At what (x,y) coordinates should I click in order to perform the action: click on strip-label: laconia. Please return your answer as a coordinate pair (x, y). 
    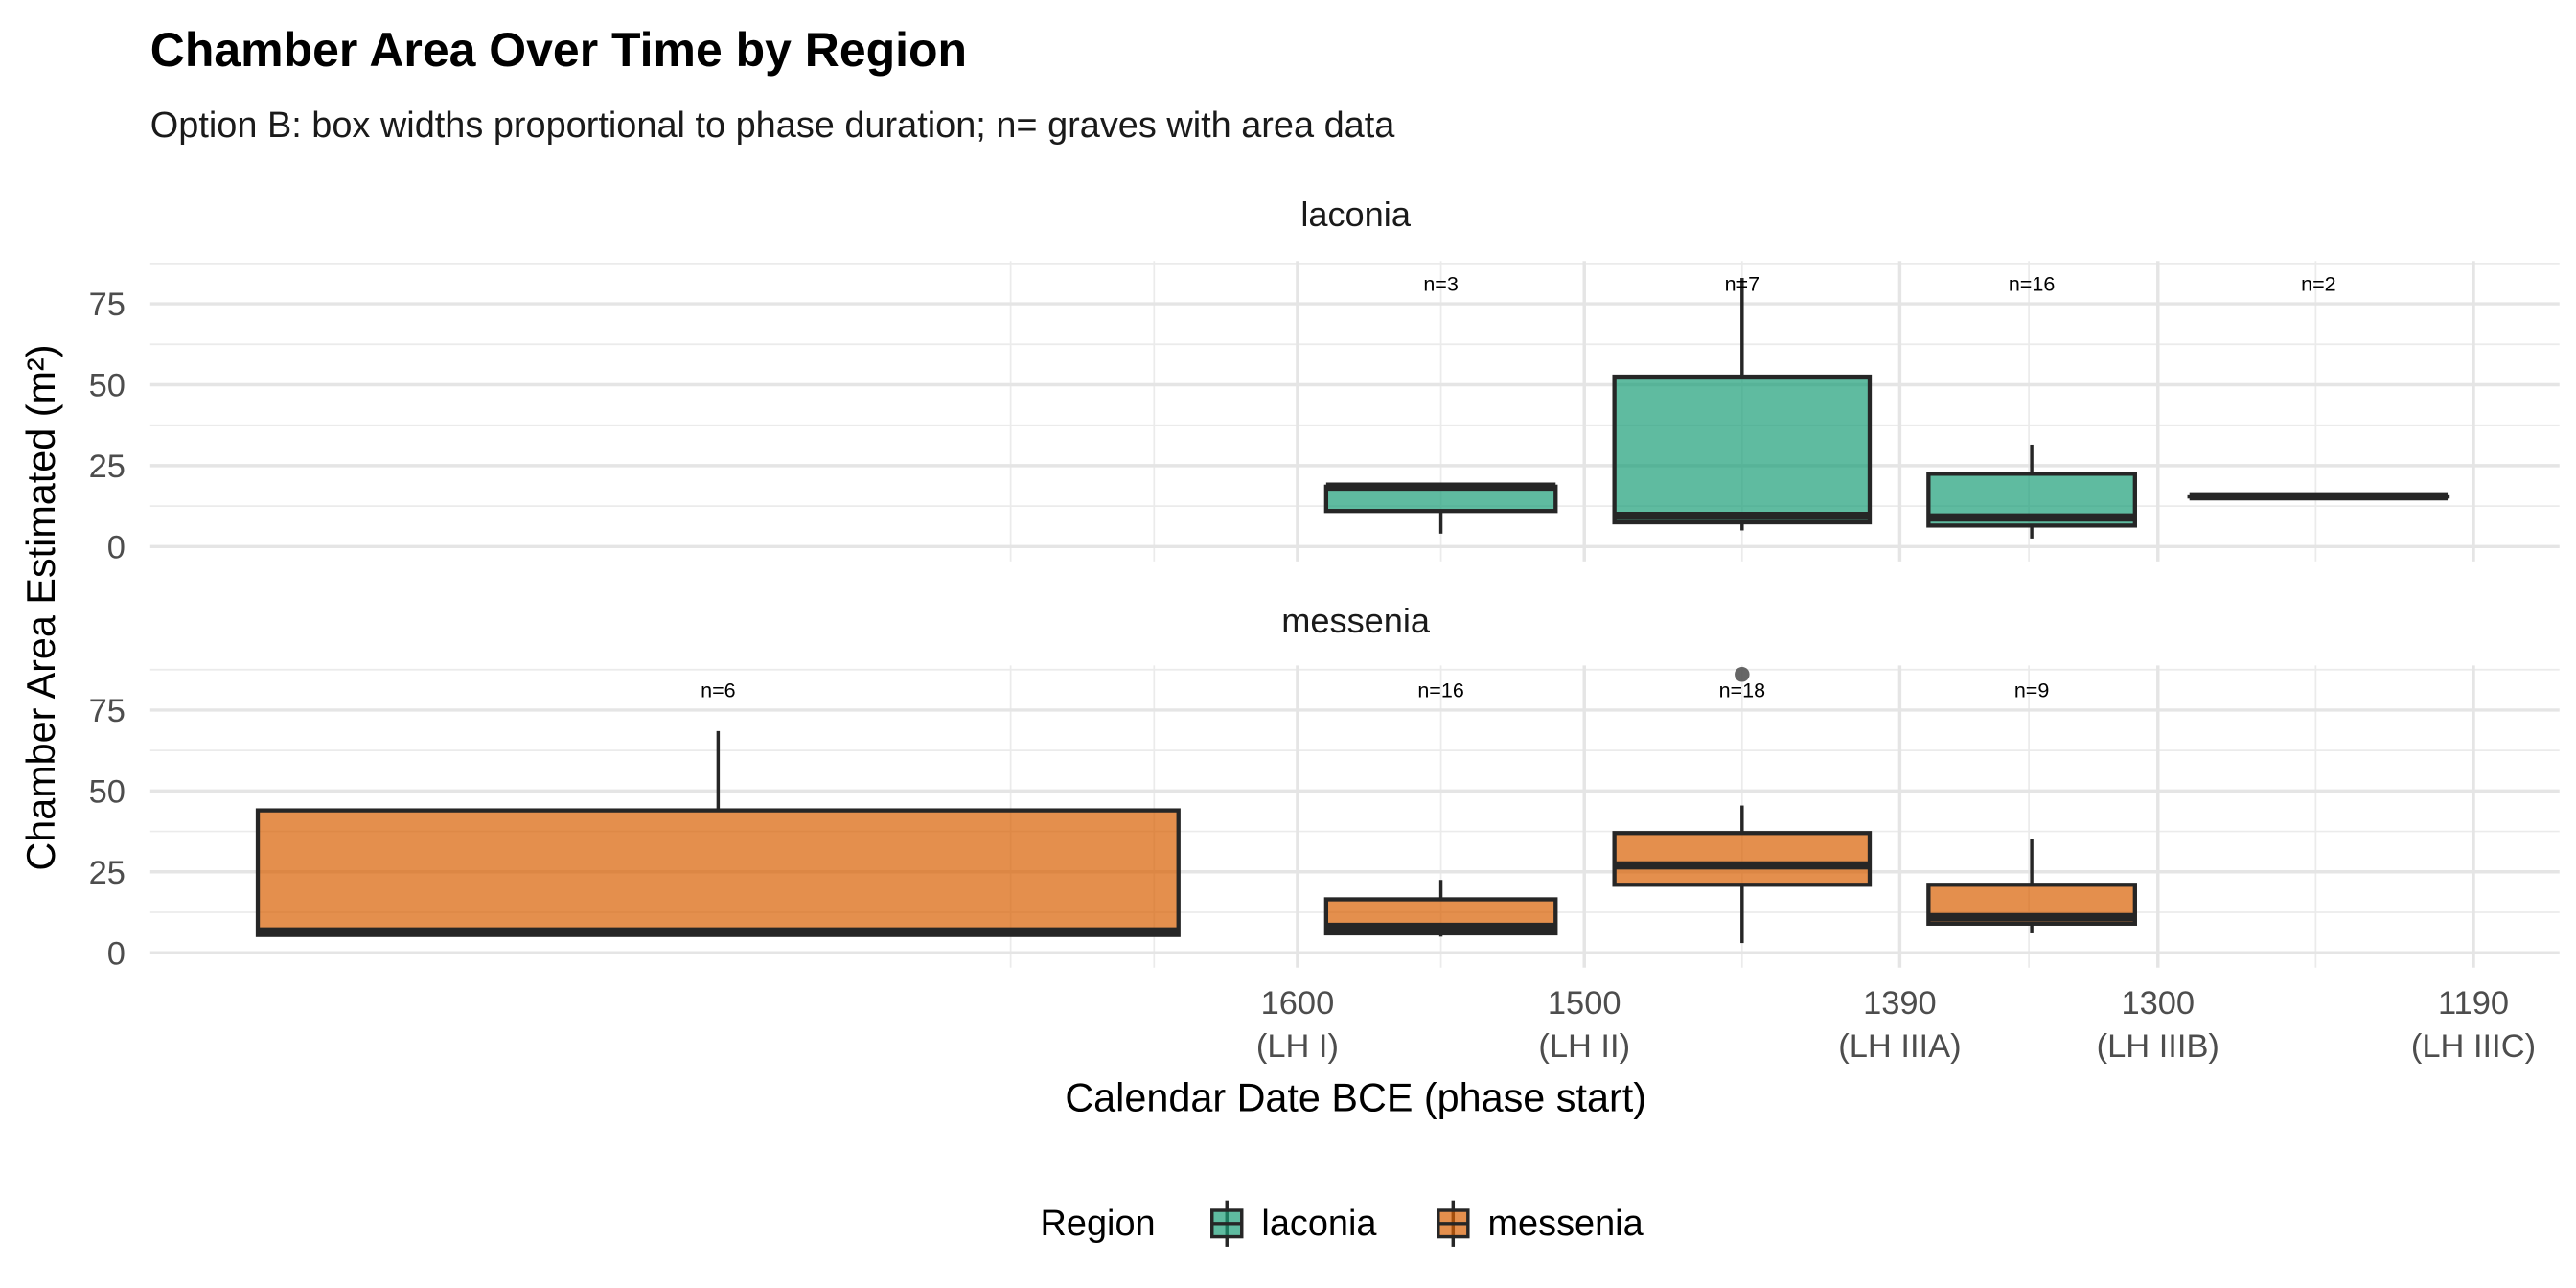
    Looking at the image, I should click on (1356, 214).